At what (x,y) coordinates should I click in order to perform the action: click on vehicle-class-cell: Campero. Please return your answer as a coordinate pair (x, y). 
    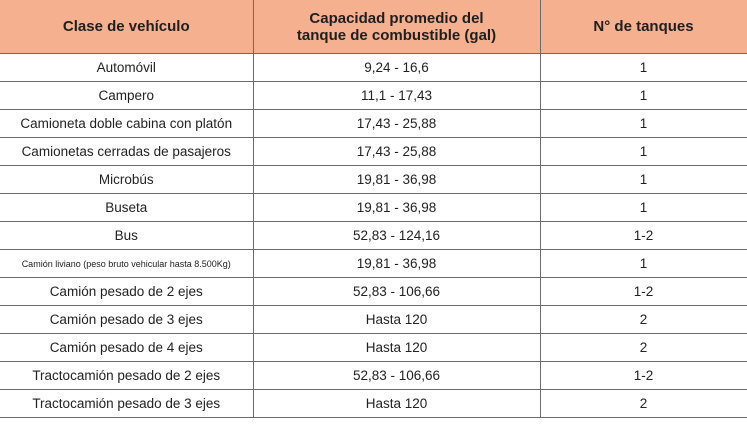
    Looking at the image, I should click on (127, 95).